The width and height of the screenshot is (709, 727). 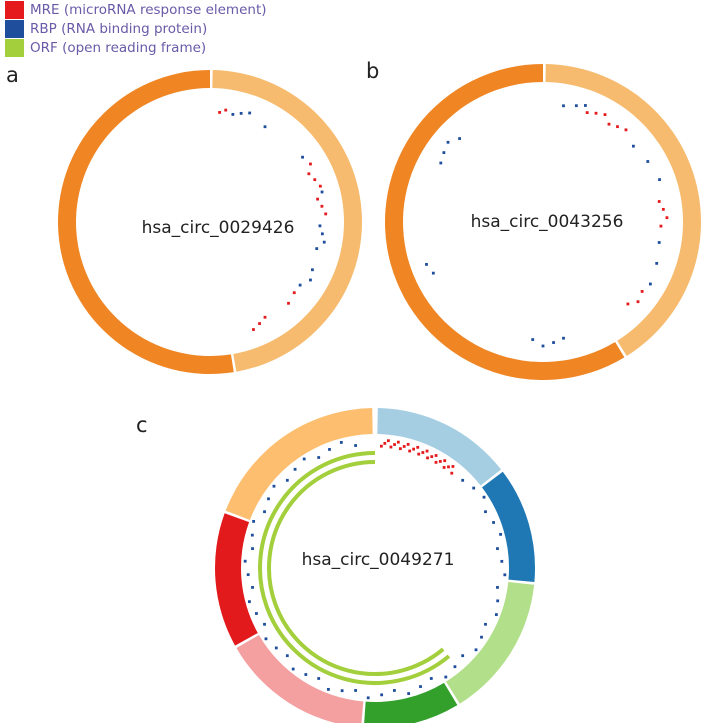 I want to click on circ-name: hsa_circ_0029426, so click(x=218, y=228).